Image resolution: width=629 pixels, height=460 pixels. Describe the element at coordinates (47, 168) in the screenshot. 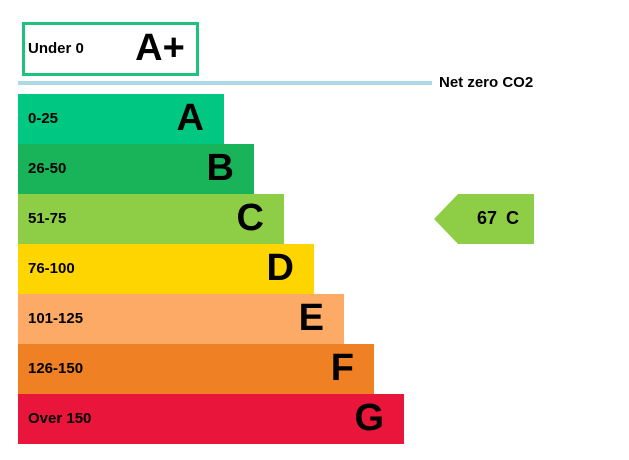

I see `band-range: 26-50` at that location.